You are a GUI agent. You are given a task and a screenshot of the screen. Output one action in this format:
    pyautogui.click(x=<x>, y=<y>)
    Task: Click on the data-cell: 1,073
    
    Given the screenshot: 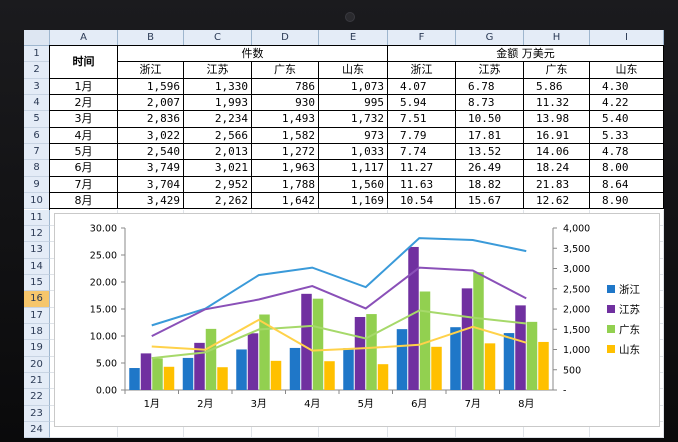 What is the action you would take?
    pyautogui.click(x=353, y=87)
    